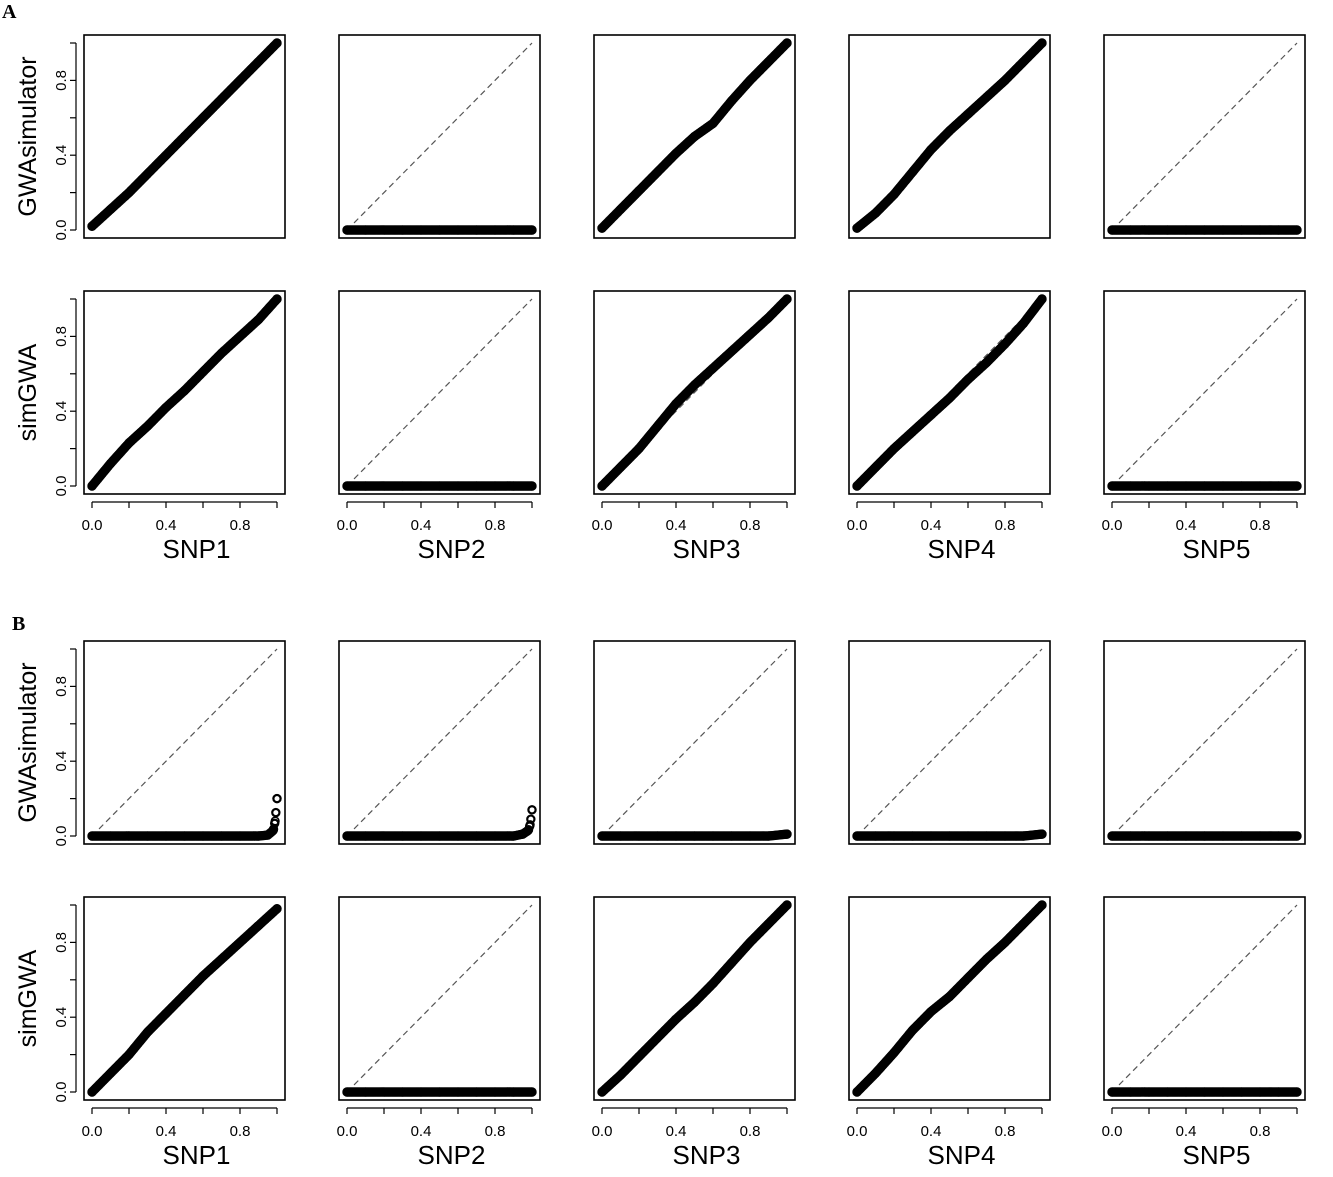  What do you see at coordinates (707, 549) in the screenshot?
I see `x-axis-label: SNP3` at bounding box center [707, 549].